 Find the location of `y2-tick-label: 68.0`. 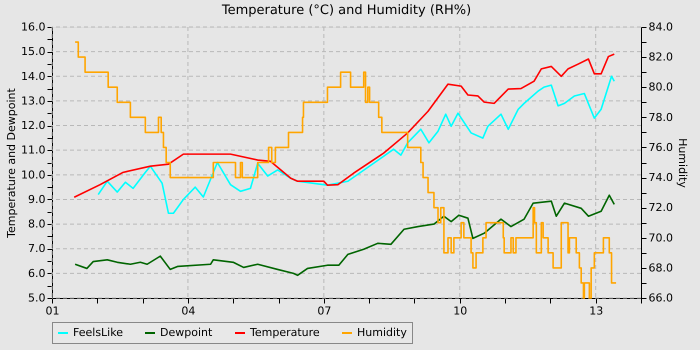

y2-tick-label: 68.0 is located at coordinates (660, 267).